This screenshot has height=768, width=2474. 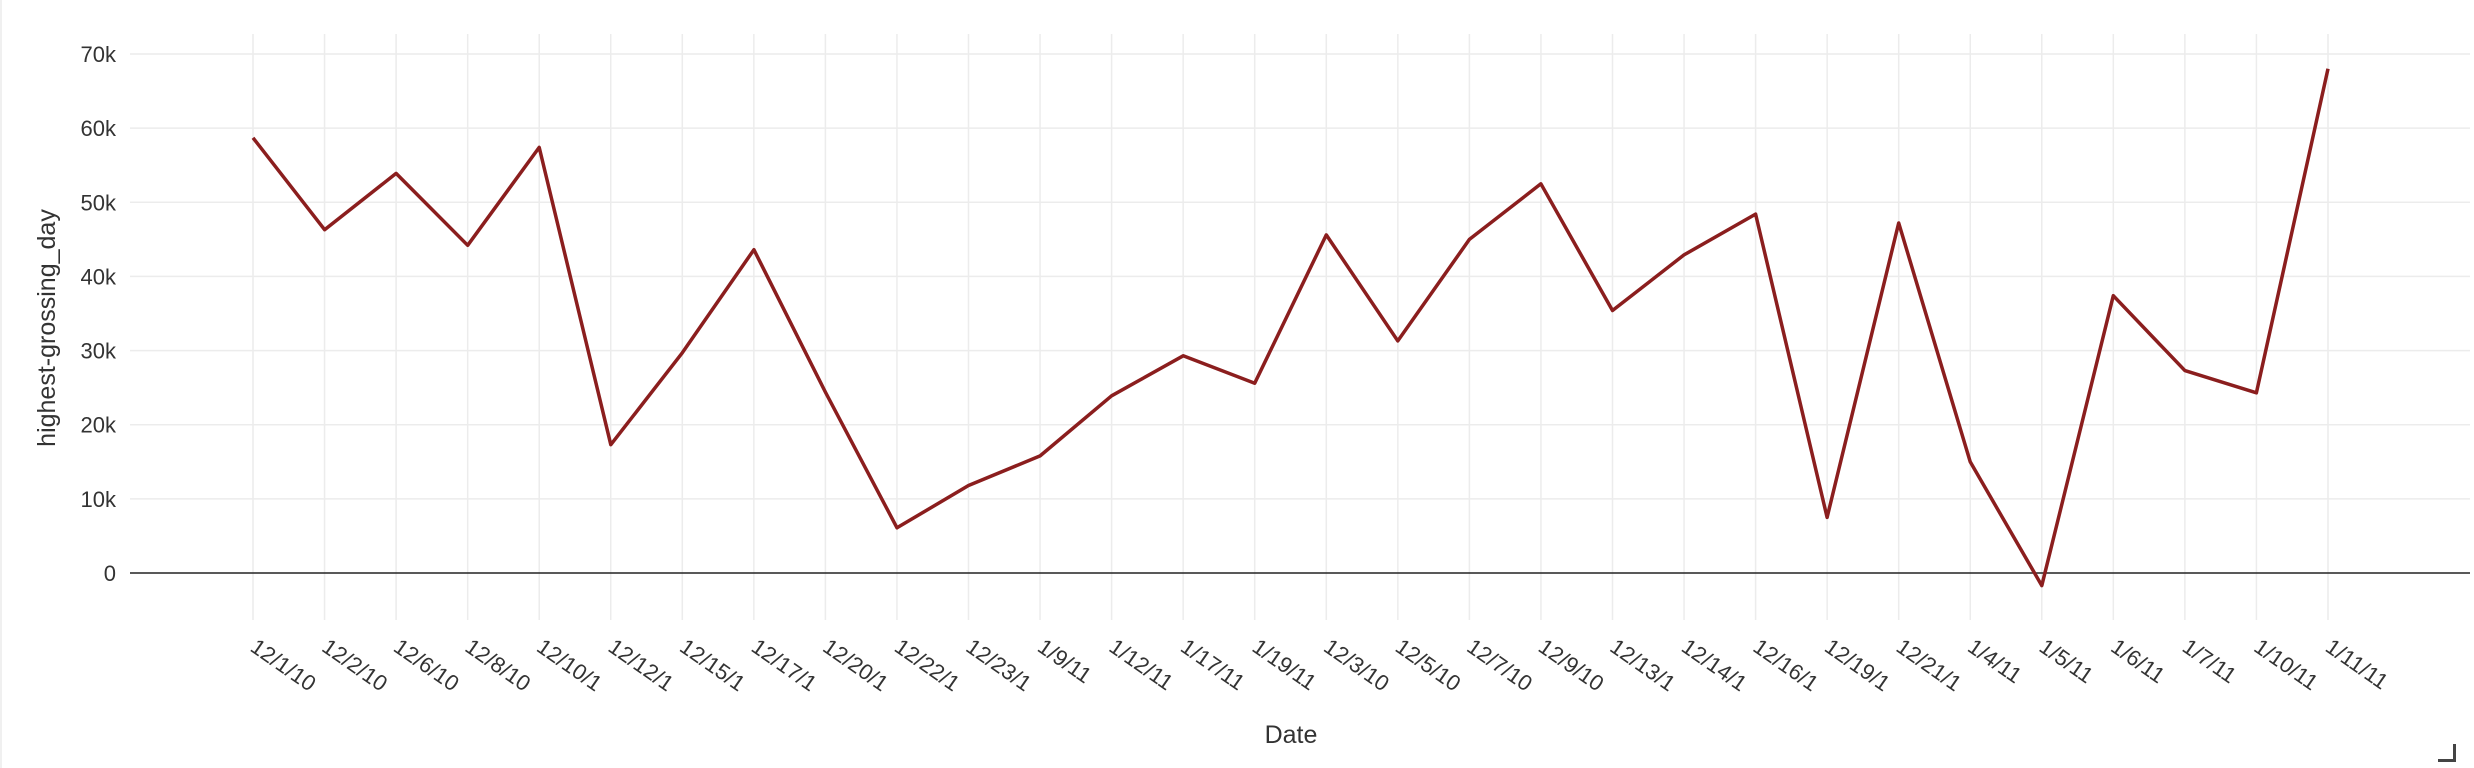 What do you see at coordinates (1428, 665) in the screenshot?
I see `x-tick-label: 12/5/10` at bounding box center [1428, 665].